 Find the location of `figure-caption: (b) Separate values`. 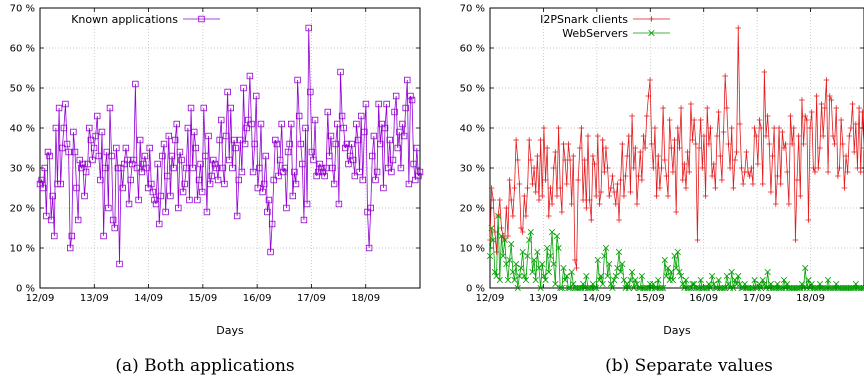

figure-caption: (b) Separate values is located at coordinates (689, 366).